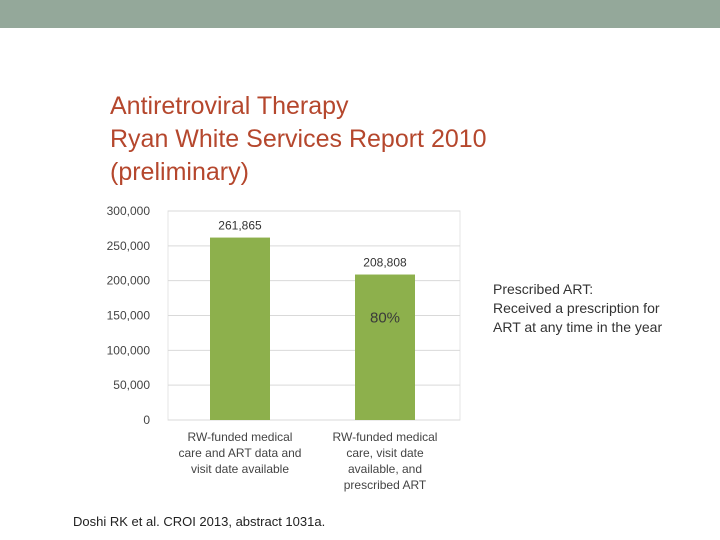 The width and height of the screenshot is (720, 540). Describe the element at coordinates (129, 281) in the screenshot. I see `y-tick-label: 200,000` at that location.